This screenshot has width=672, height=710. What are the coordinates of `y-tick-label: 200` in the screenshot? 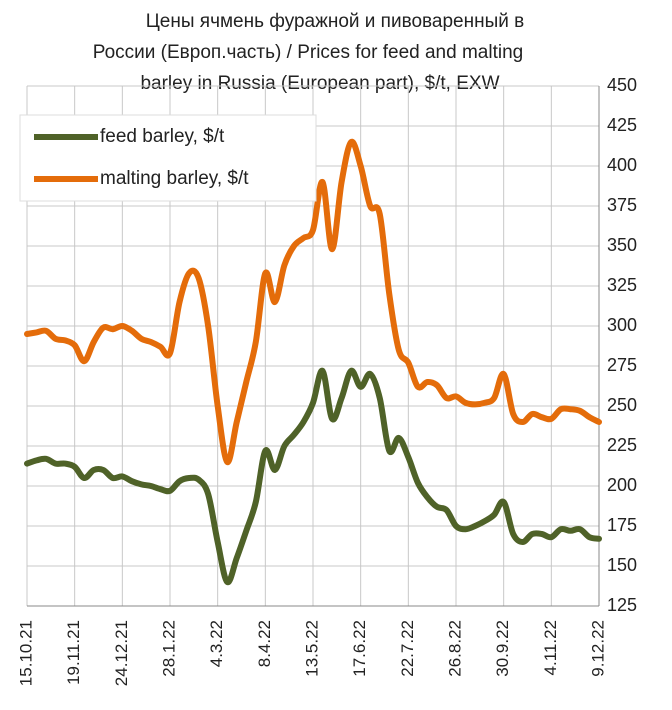 It's located at (622, 485).